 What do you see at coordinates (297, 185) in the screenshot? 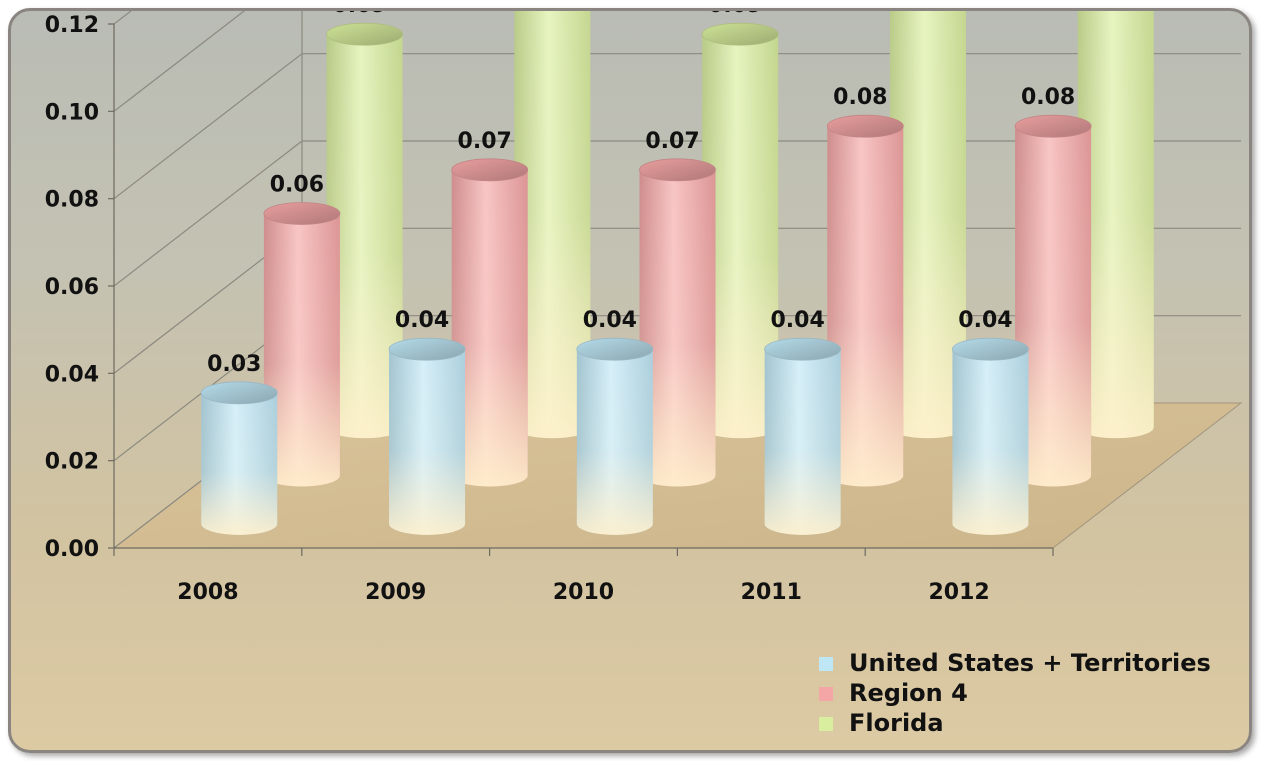
I see `data-label: 0.06` at bounding box center [297, 185].